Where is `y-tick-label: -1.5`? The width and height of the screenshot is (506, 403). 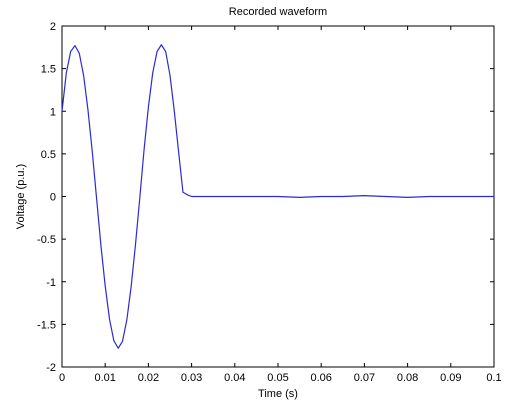 y-tick-label: -1.5 is located at coordinates (46, 325).